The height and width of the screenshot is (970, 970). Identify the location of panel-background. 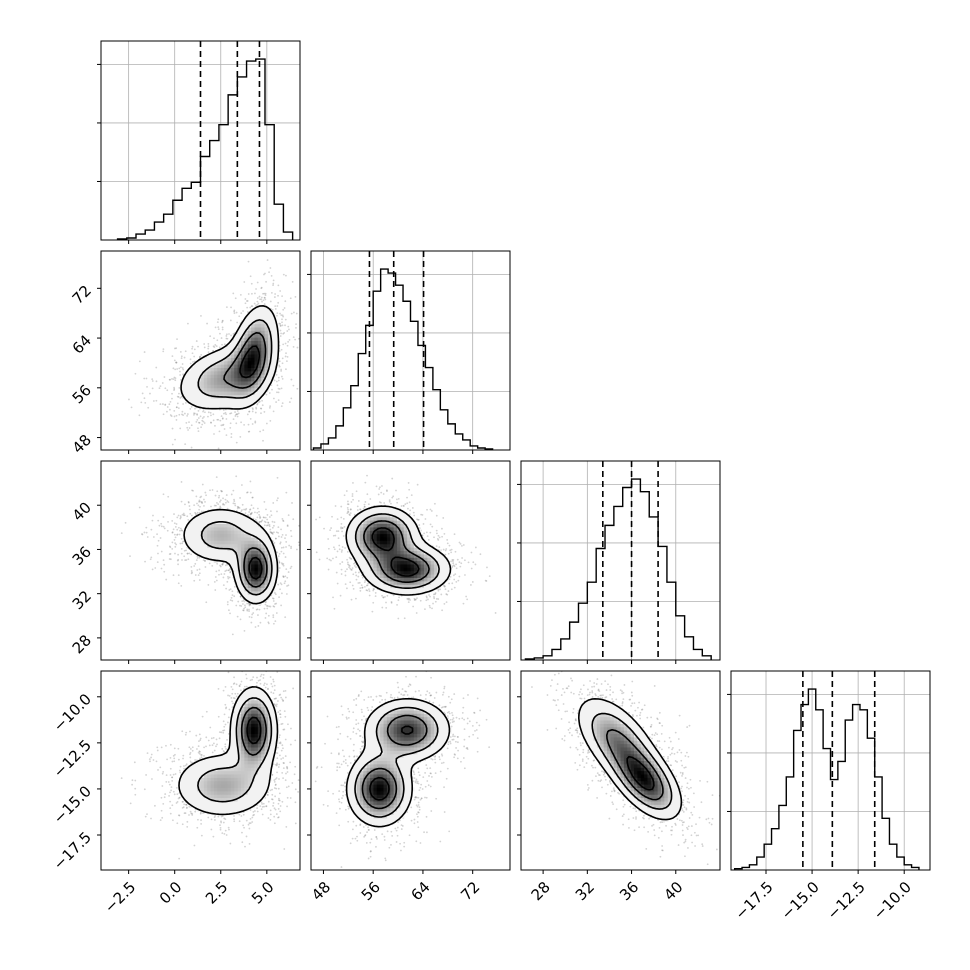
(410, 350).